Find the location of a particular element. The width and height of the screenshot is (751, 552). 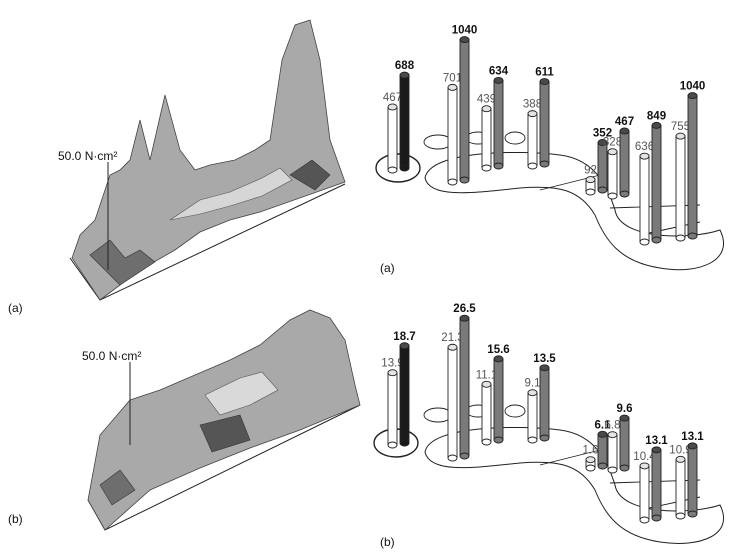

bars-b-hallux-value-1: 13.1 is located at coordinates (692, 437).